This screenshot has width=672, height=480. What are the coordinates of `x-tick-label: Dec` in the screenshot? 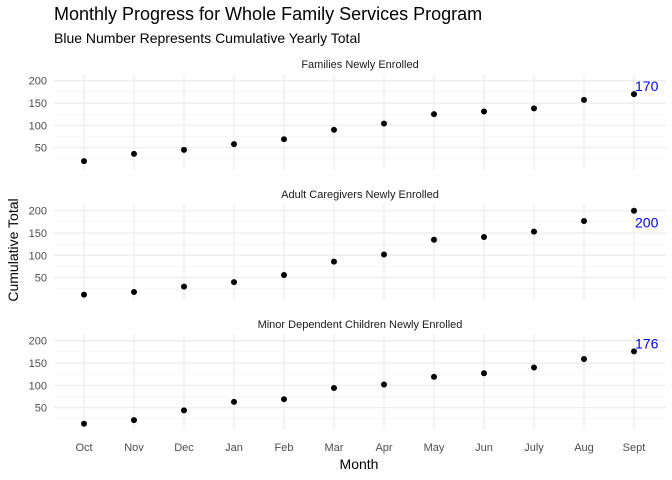 It's located at (184, 448).